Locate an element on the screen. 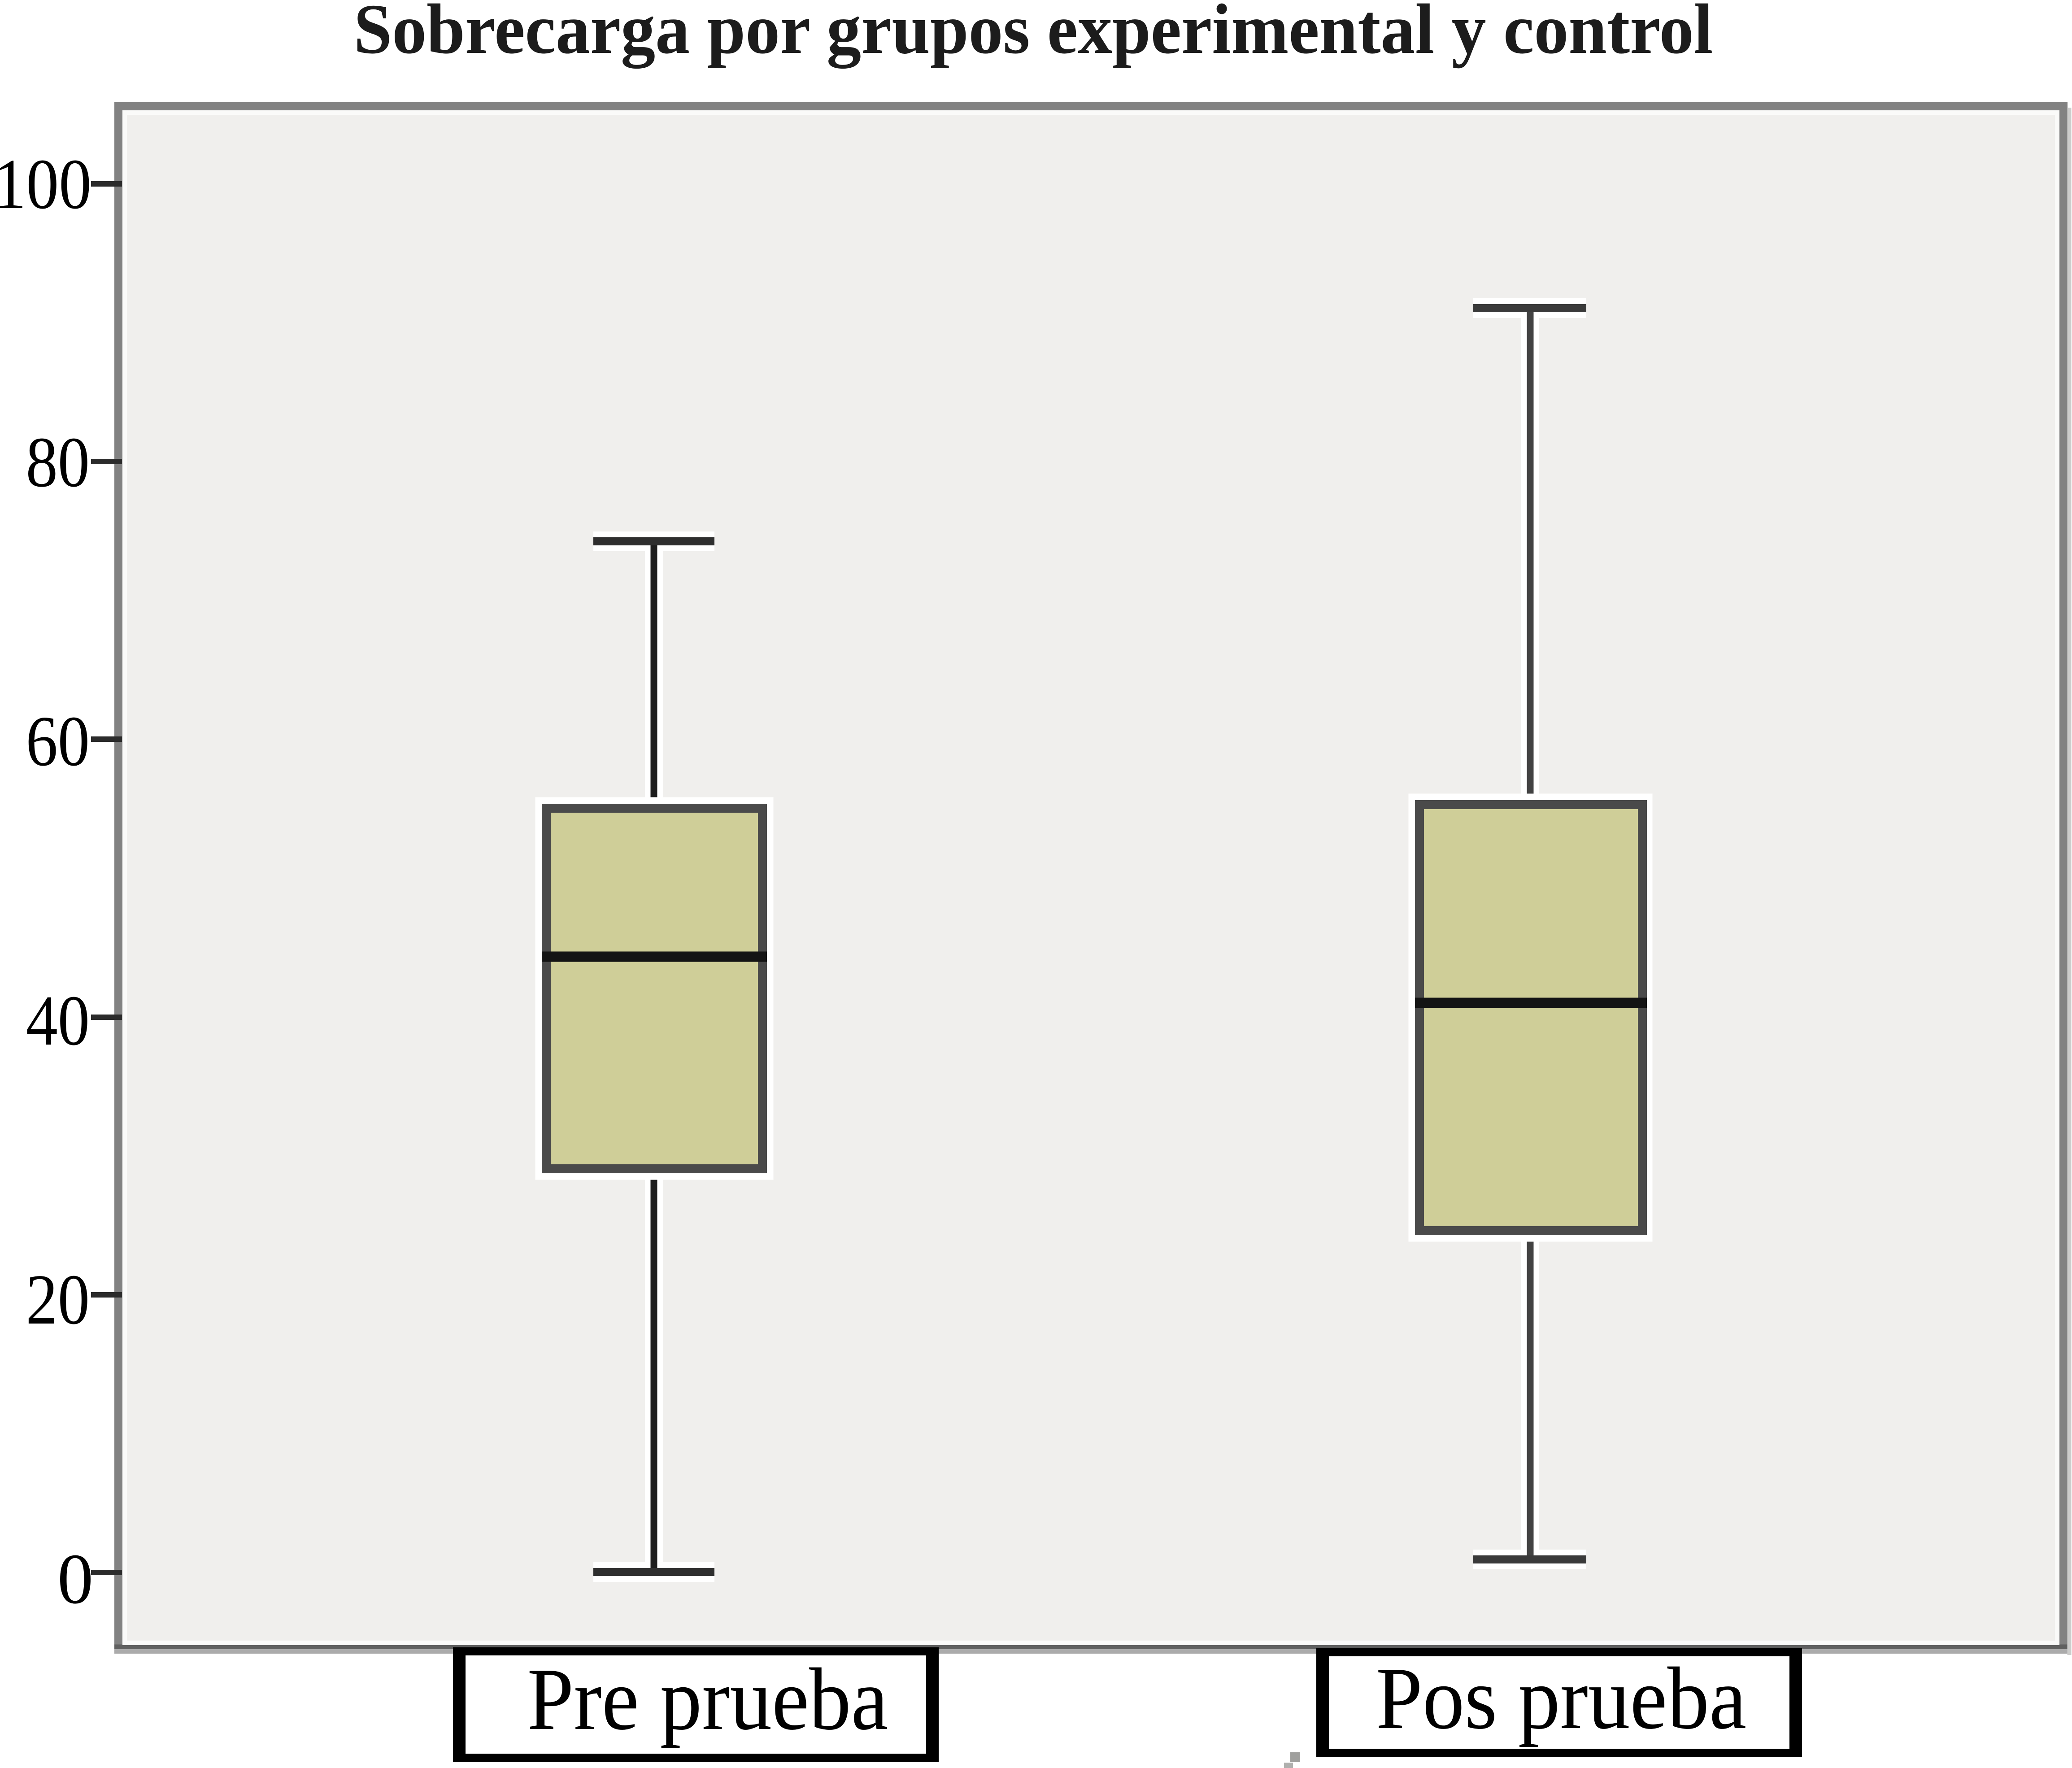  svg-text: 20 is located at coordinates (58, 1299).